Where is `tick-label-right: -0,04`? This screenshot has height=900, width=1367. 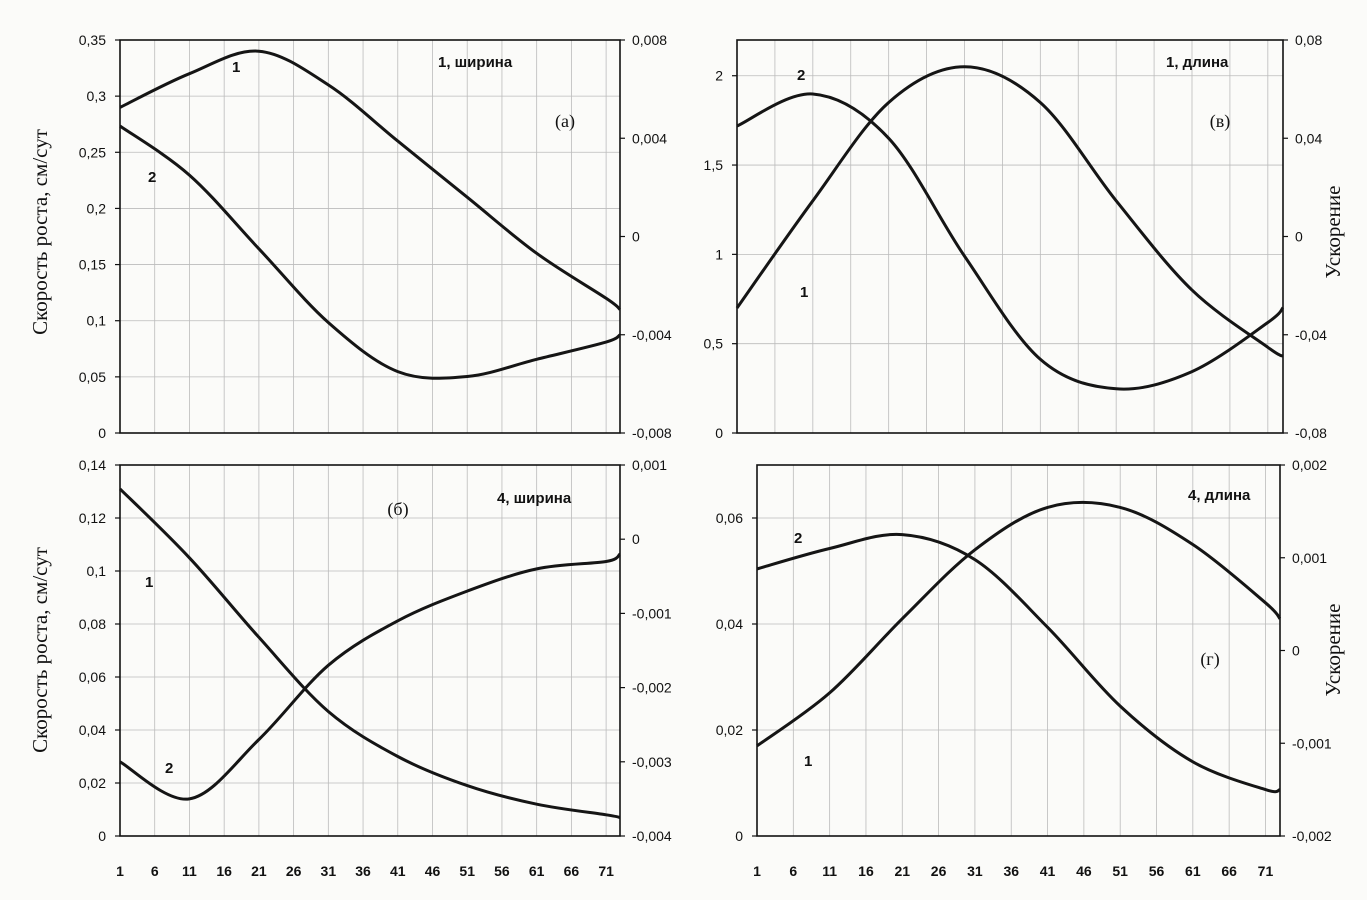
tick-label-right: -0,04 is located at coordinates (1311, 335).